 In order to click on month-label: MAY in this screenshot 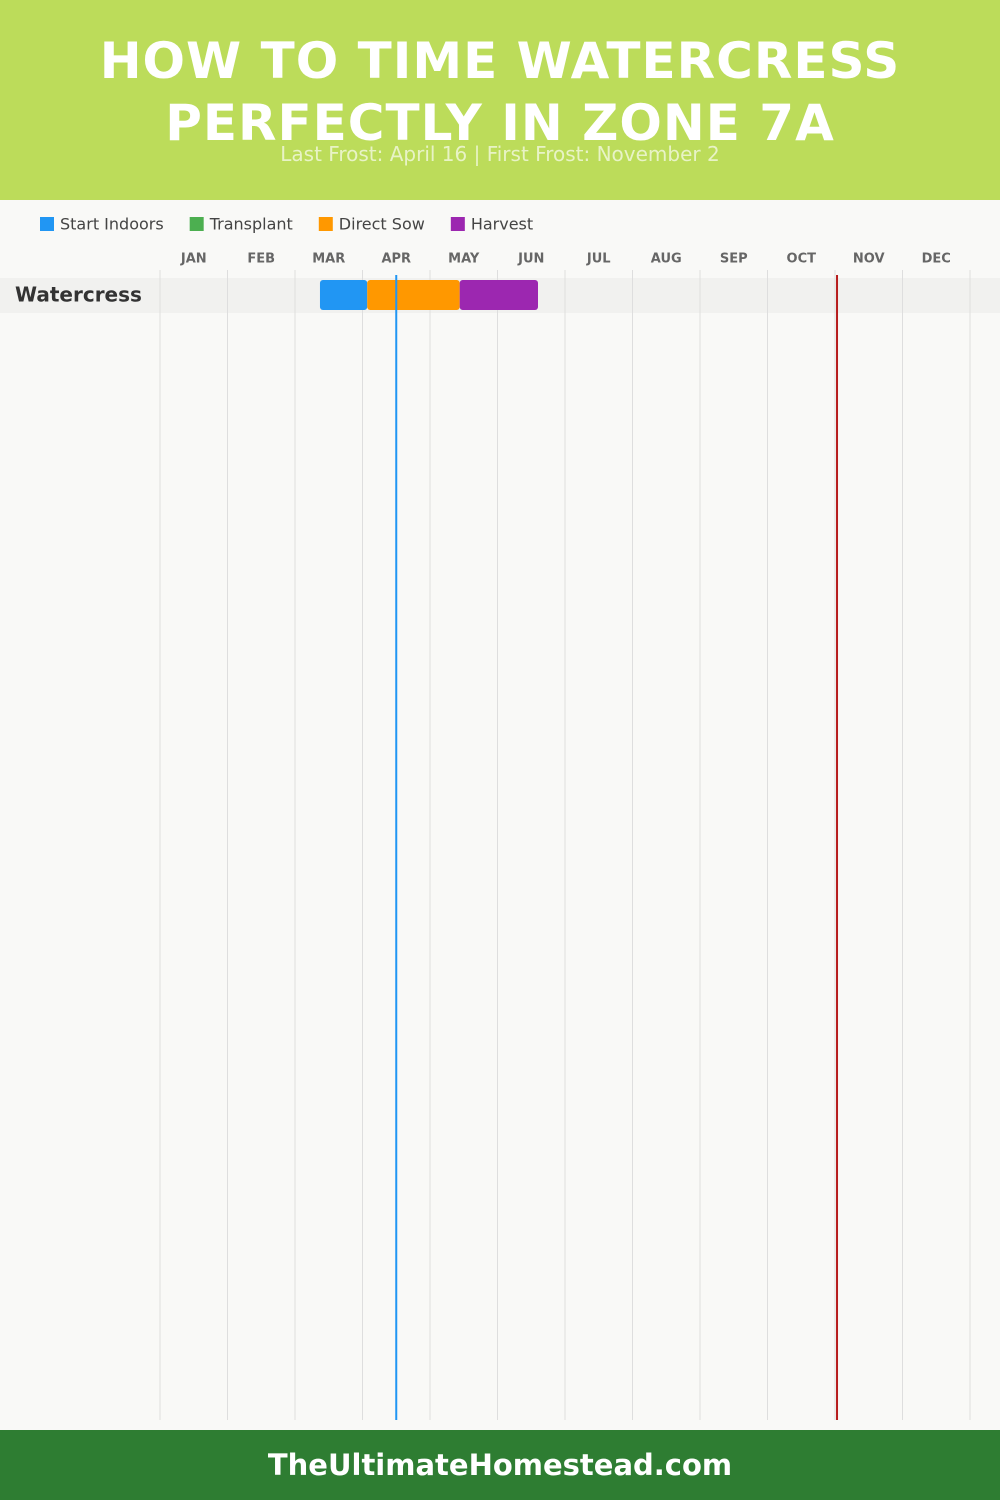, I will do `click(464, 259)`.